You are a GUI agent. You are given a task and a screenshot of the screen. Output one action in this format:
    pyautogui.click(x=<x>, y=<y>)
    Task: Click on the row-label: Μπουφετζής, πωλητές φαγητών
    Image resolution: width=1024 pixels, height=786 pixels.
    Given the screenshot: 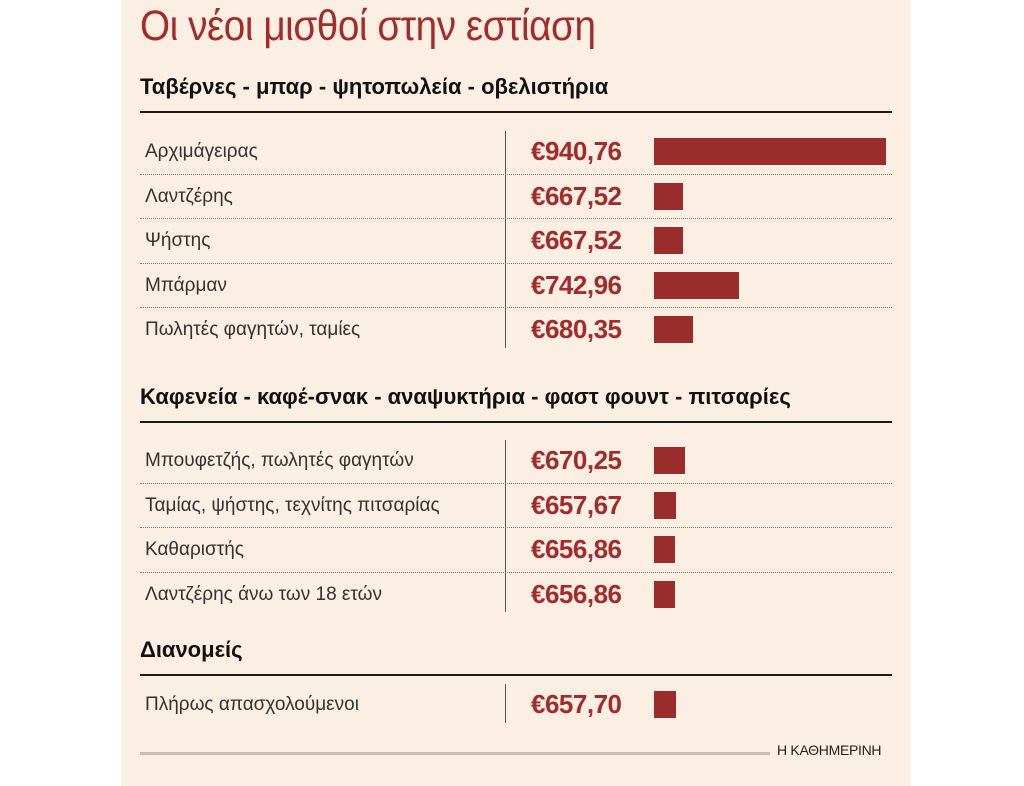 What is the action you would take?
    pyautogui.click(x=279, y=460)
    